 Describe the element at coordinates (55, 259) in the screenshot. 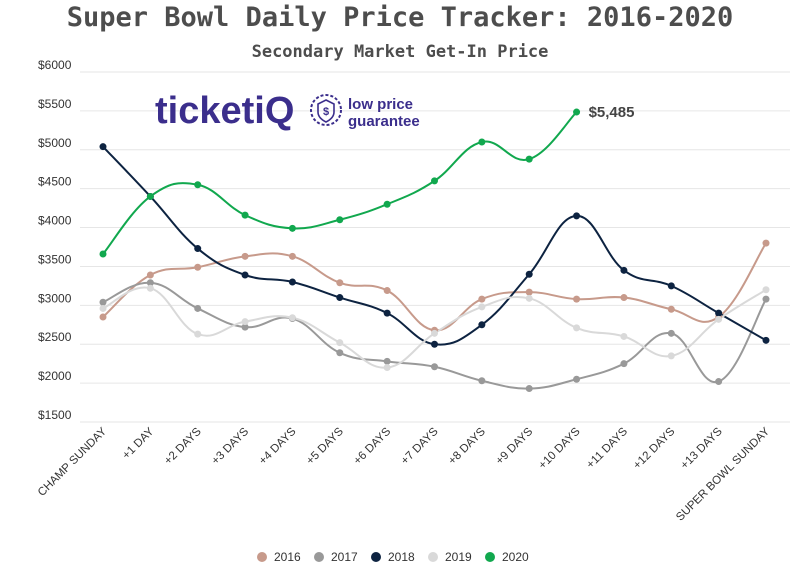

I see `y-tick-label: $3500` at that location.